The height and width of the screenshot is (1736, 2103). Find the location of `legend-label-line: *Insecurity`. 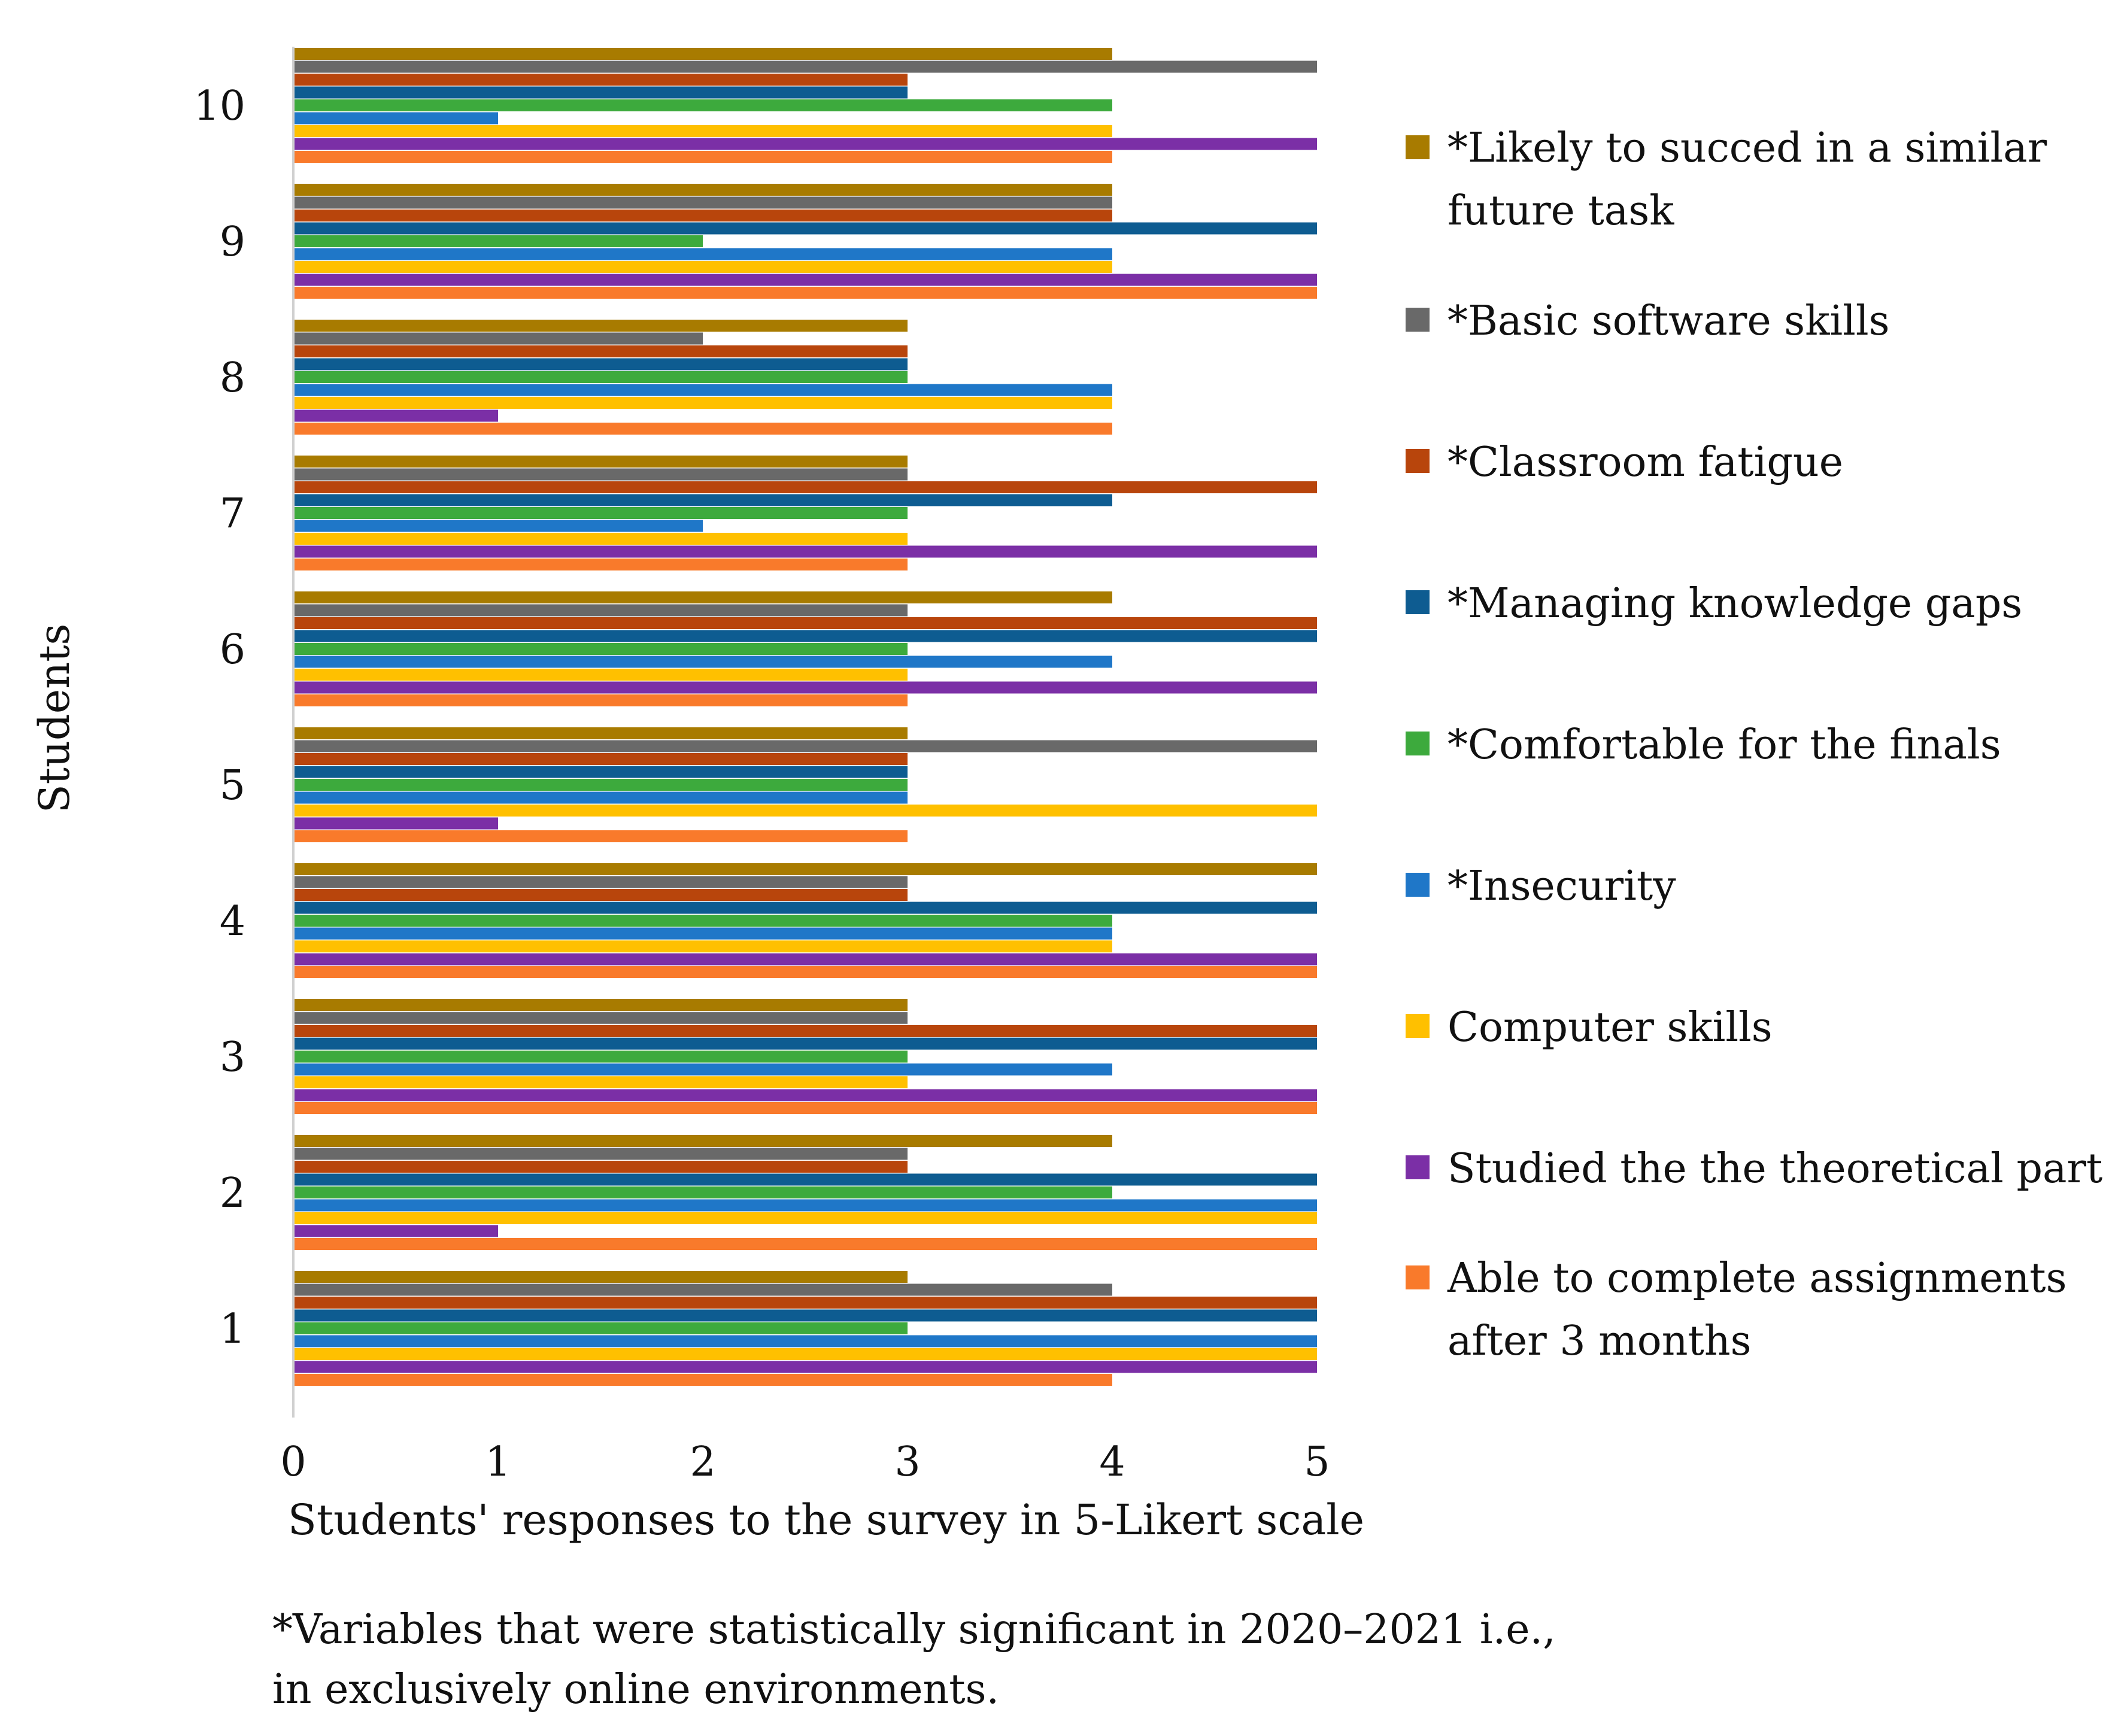

legend-label-line: *Insecurity is located at coordinates (1561, 886).